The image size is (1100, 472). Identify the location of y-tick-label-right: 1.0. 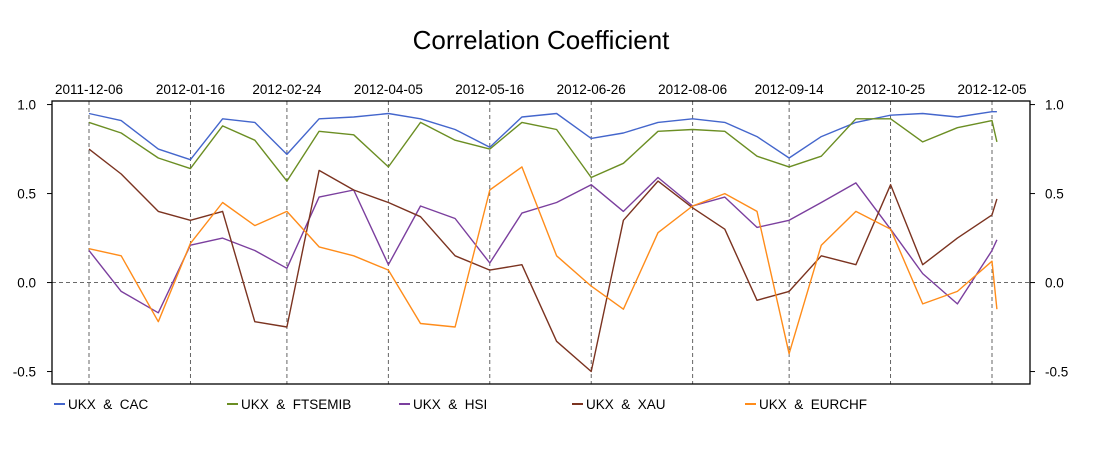
(1054, 105).